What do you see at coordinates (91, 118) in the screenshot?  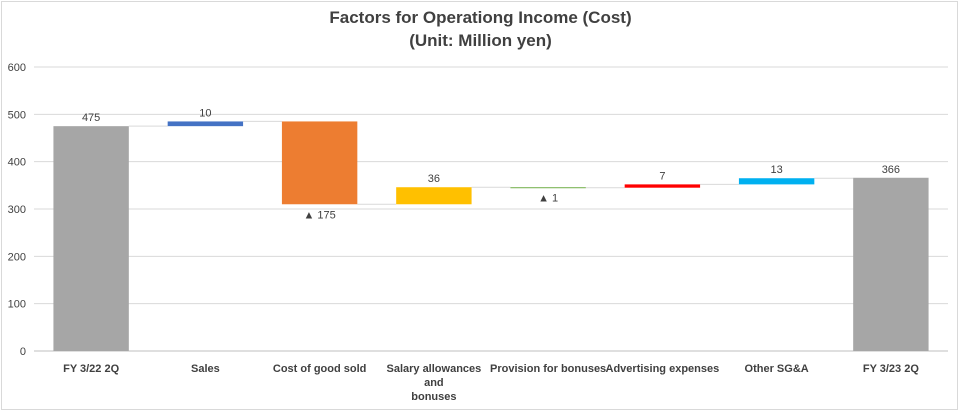 I see `data-label: 475` at bounding box center [91, 118].